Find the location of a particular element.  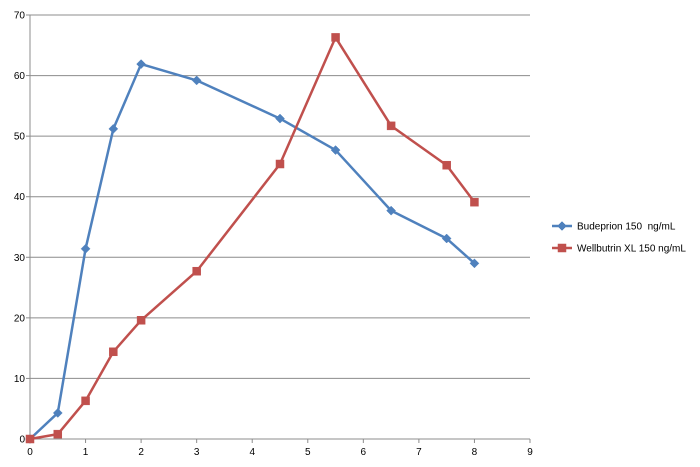

y-tick-label: 10 is located at coordinates (20, 379).